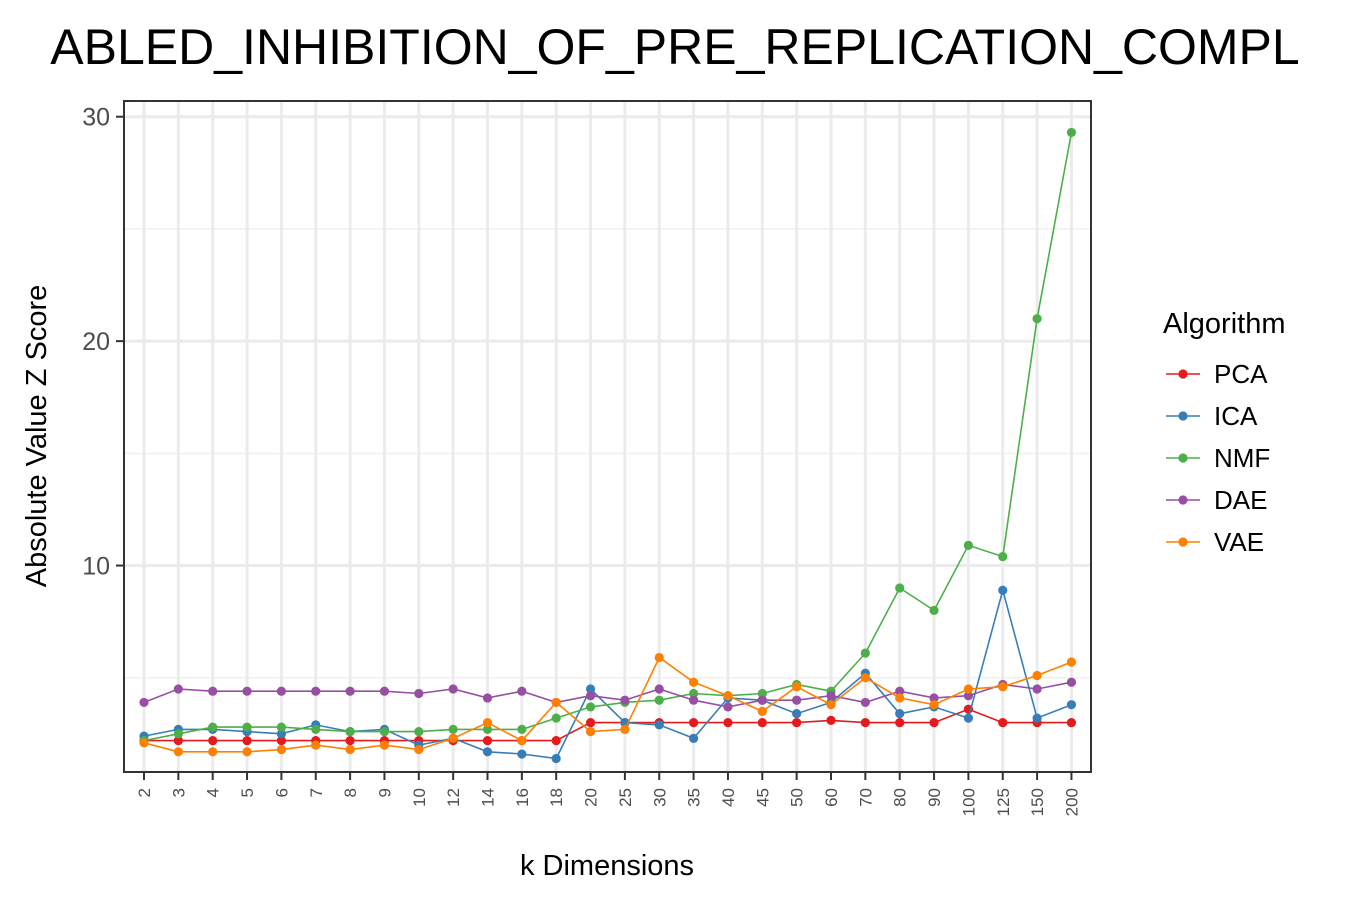  Describe the element at coordinates (384, 792) in the screenshot. I see `x-tick-label: 9` at that location.